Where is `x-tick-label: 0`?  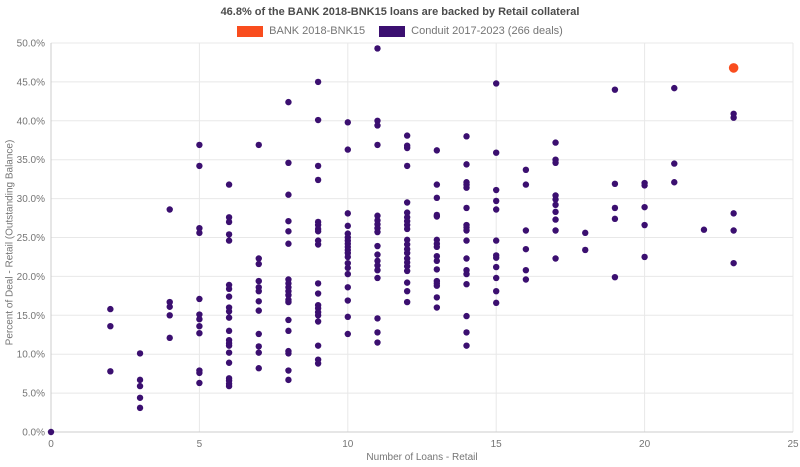
x-tick-label: 0 is located at coordinates (51, 444).